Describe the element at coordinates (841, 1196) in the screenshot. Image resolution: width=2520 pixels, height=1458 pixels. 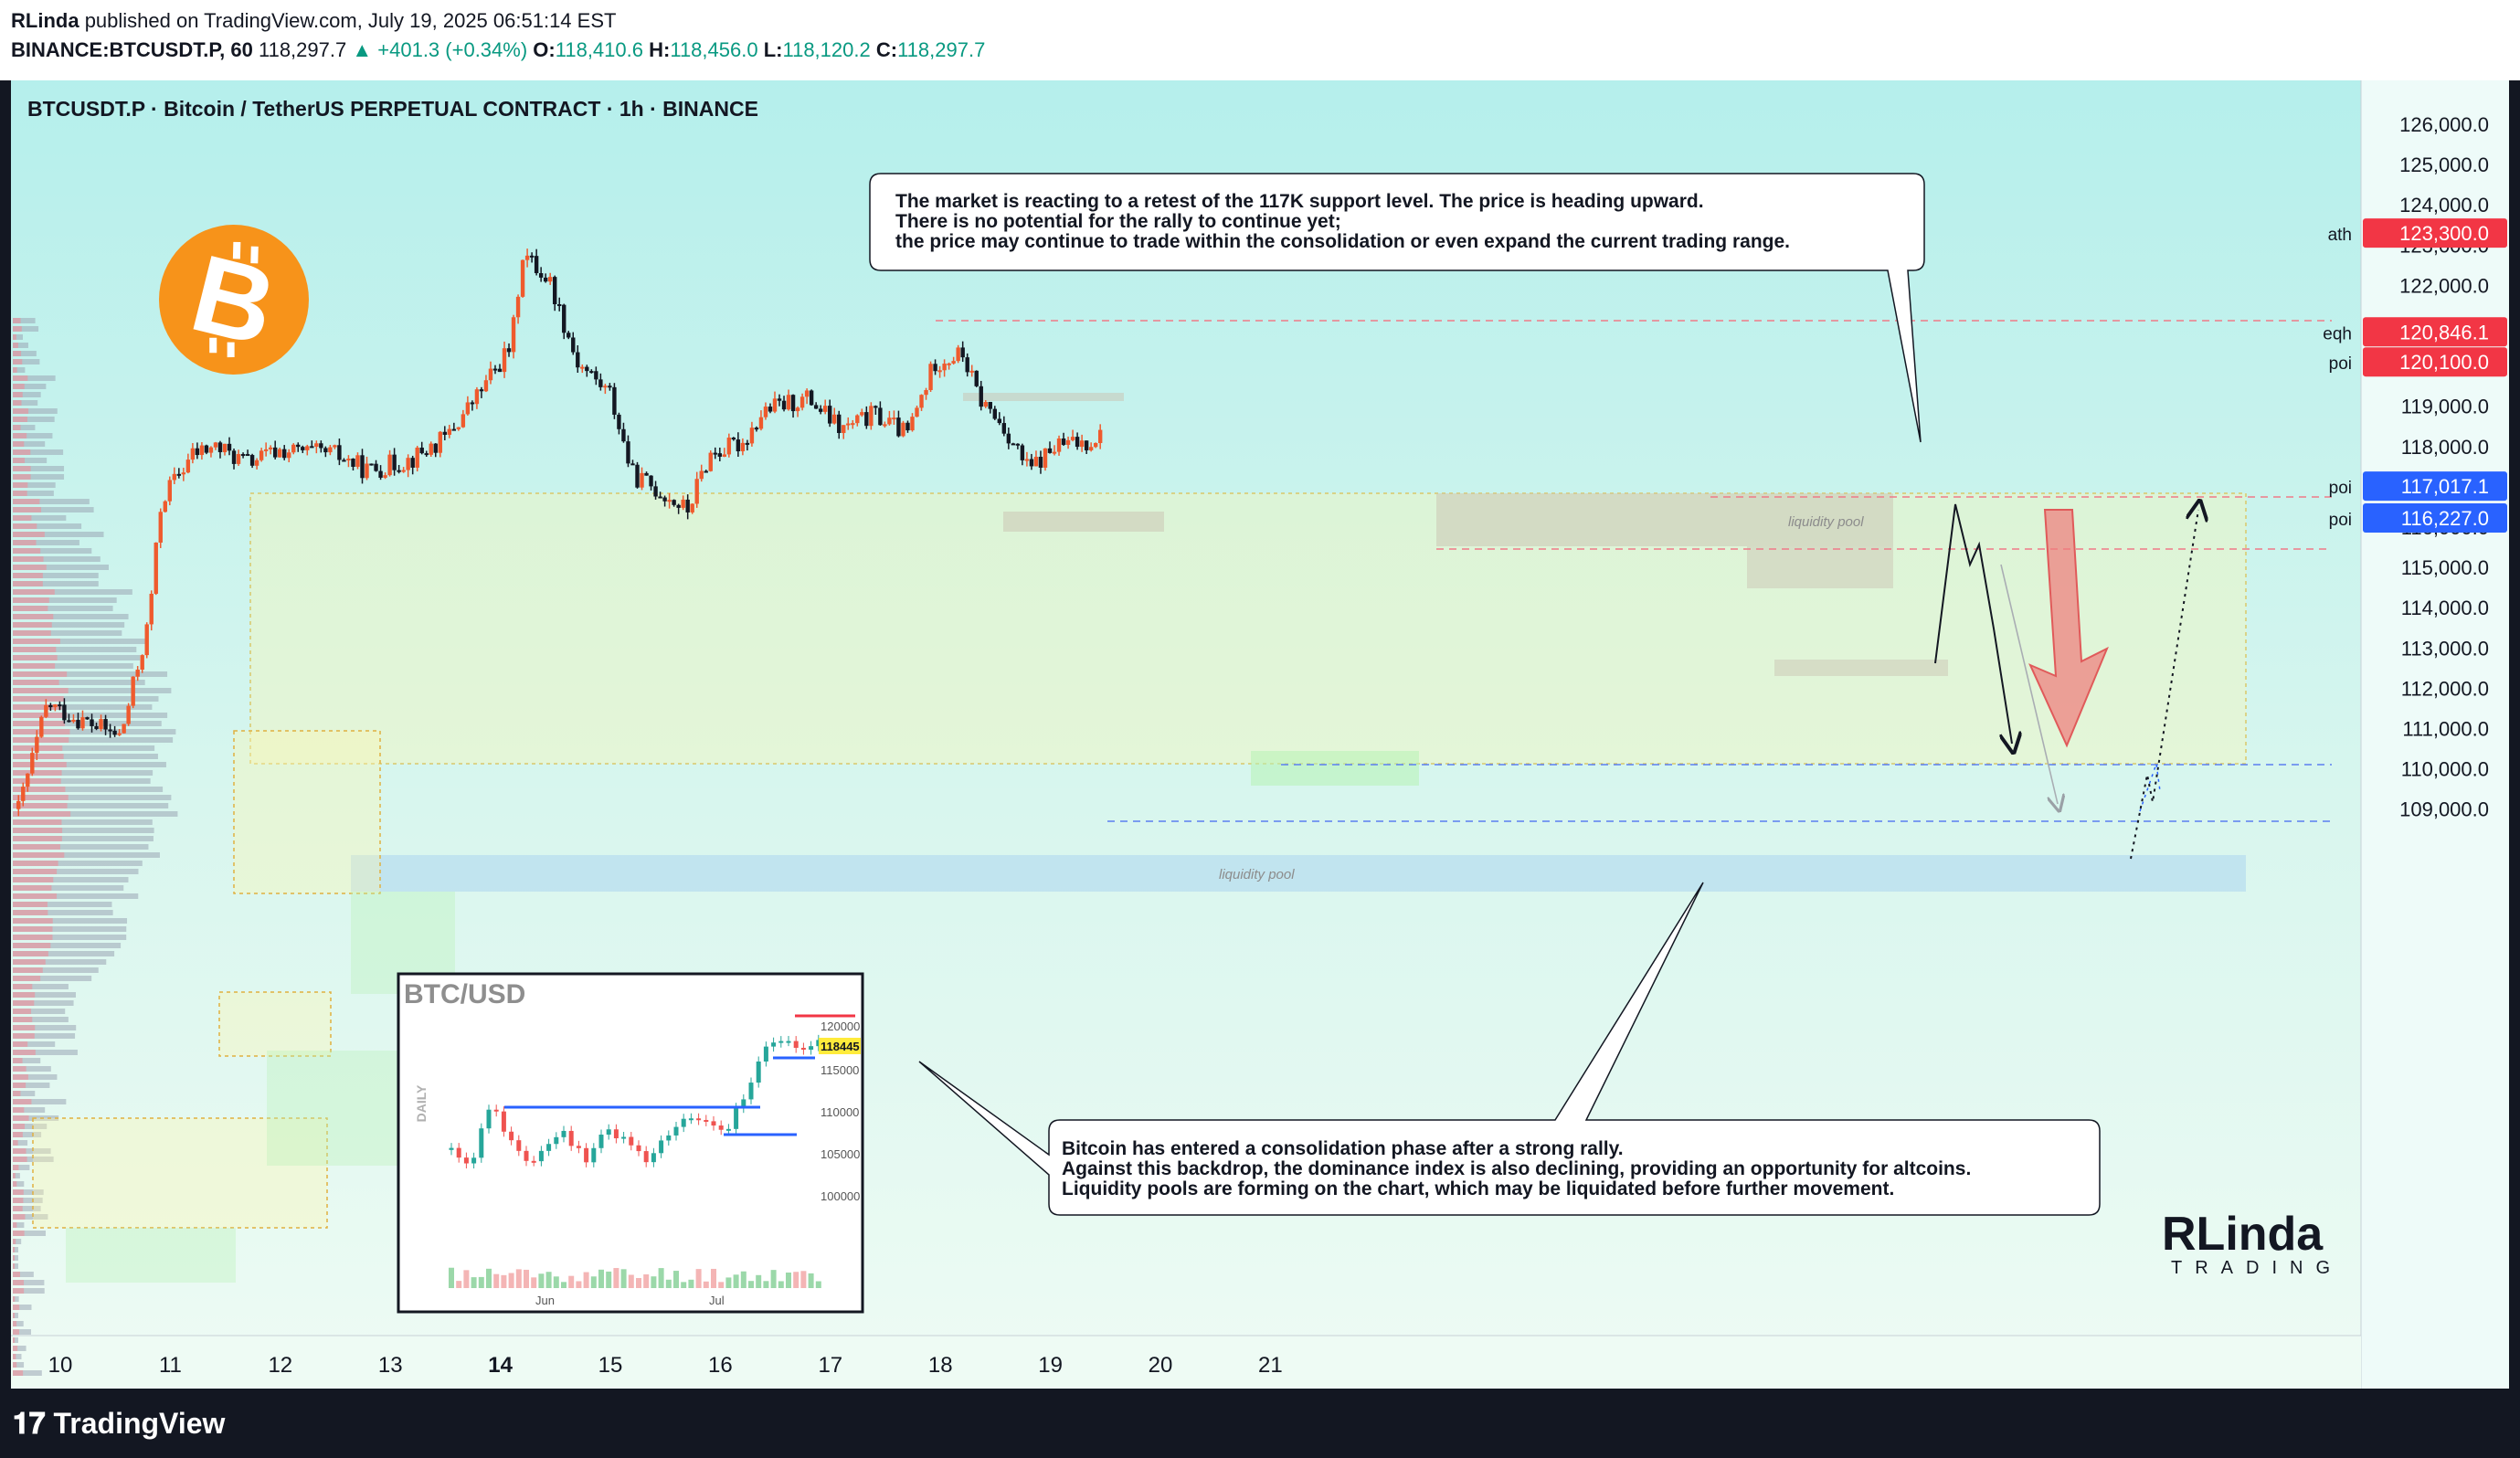
I see `inset-y-100000: 100000` at that location.